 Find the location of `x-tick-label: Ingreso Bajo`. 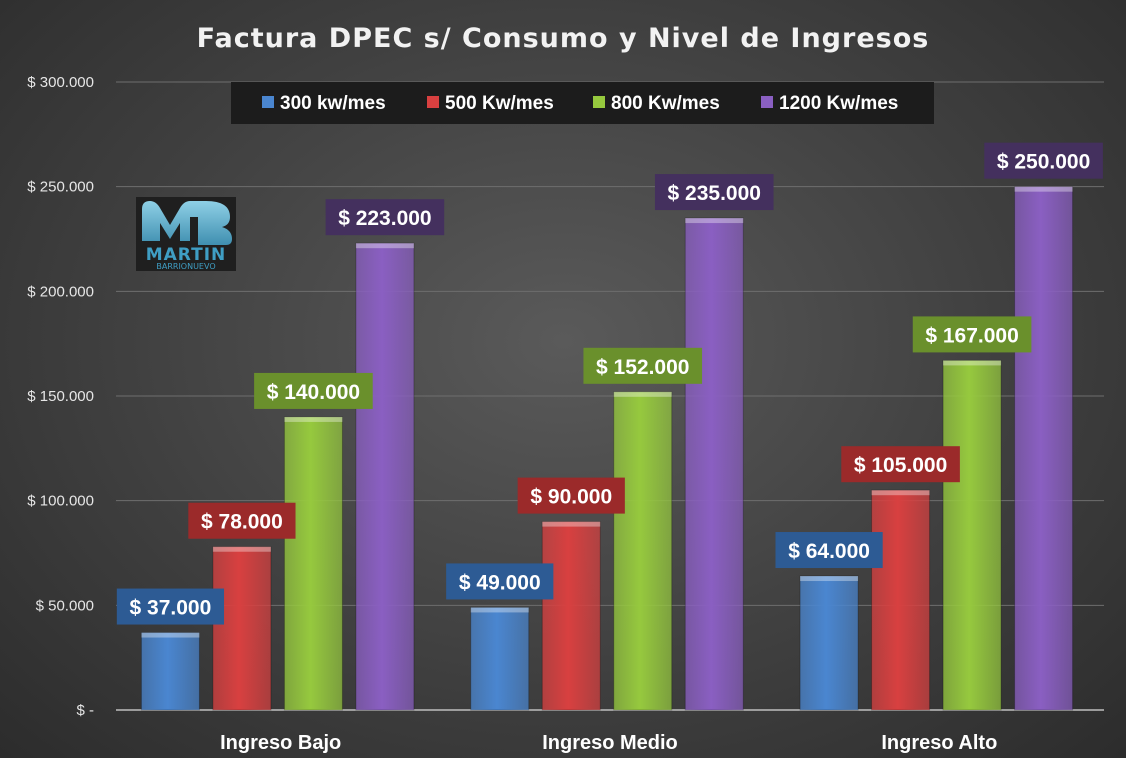

x-tick-label: Ingreso Bajo is located at coordinates (280, 743).